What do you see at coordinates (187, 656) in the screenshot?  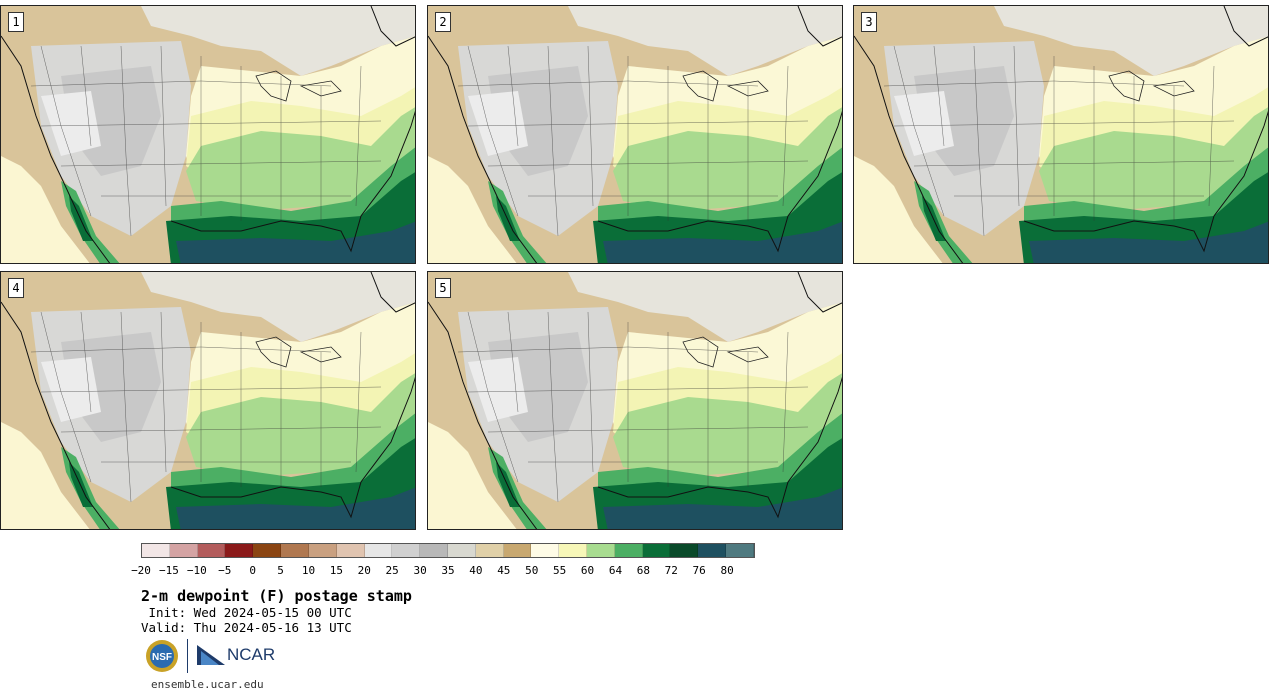 I see `logo-separator` at bounding box center [187, 656].